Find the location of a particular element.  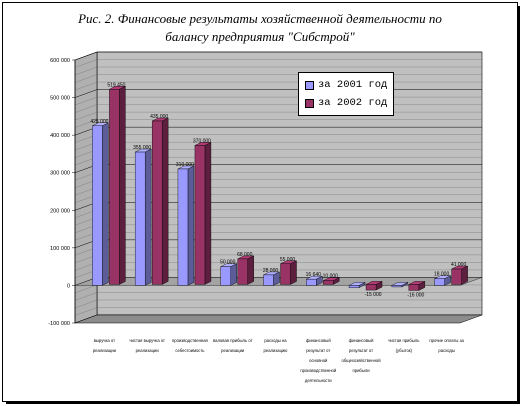

x-tick-label: выручка от реализации is located at coordinates (105, 345).